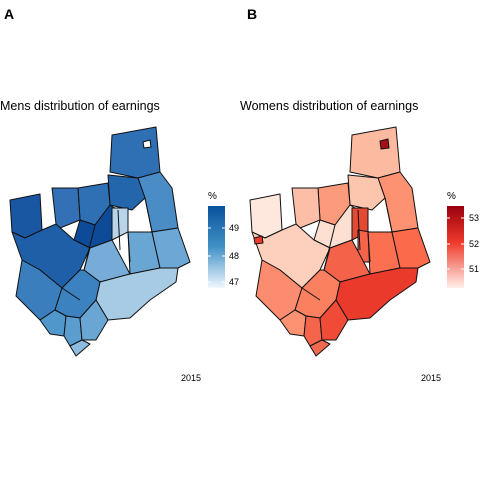 The height and width of the screenshot is (480, 480). I want to click on panel-b-title: Womens distribution of earnings, so click(329, 106).